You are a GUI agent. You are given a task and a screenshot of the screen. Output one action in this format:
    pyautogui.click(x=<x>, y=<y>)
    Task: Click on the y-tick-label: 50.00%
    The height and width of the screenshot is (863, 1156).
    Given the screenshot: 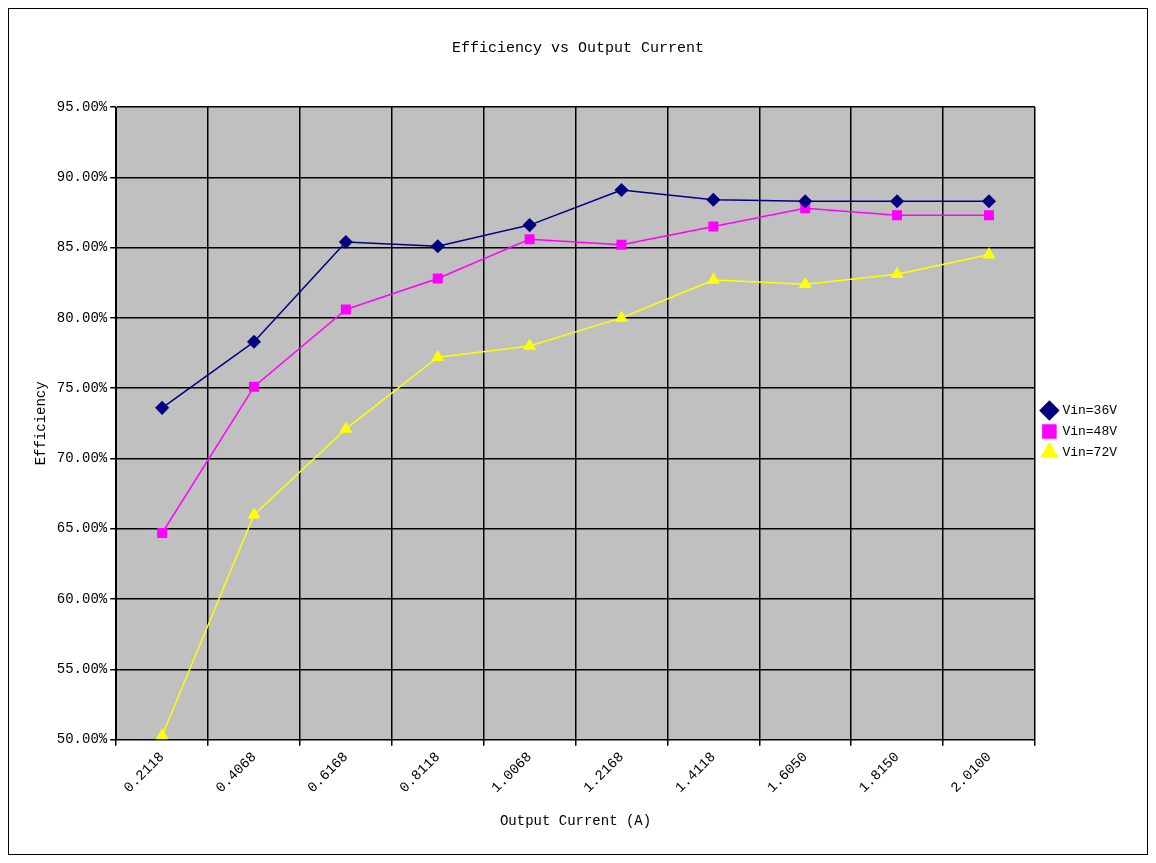 What is the action you would take?
    pyautogui.click(x=82, y=739)
    